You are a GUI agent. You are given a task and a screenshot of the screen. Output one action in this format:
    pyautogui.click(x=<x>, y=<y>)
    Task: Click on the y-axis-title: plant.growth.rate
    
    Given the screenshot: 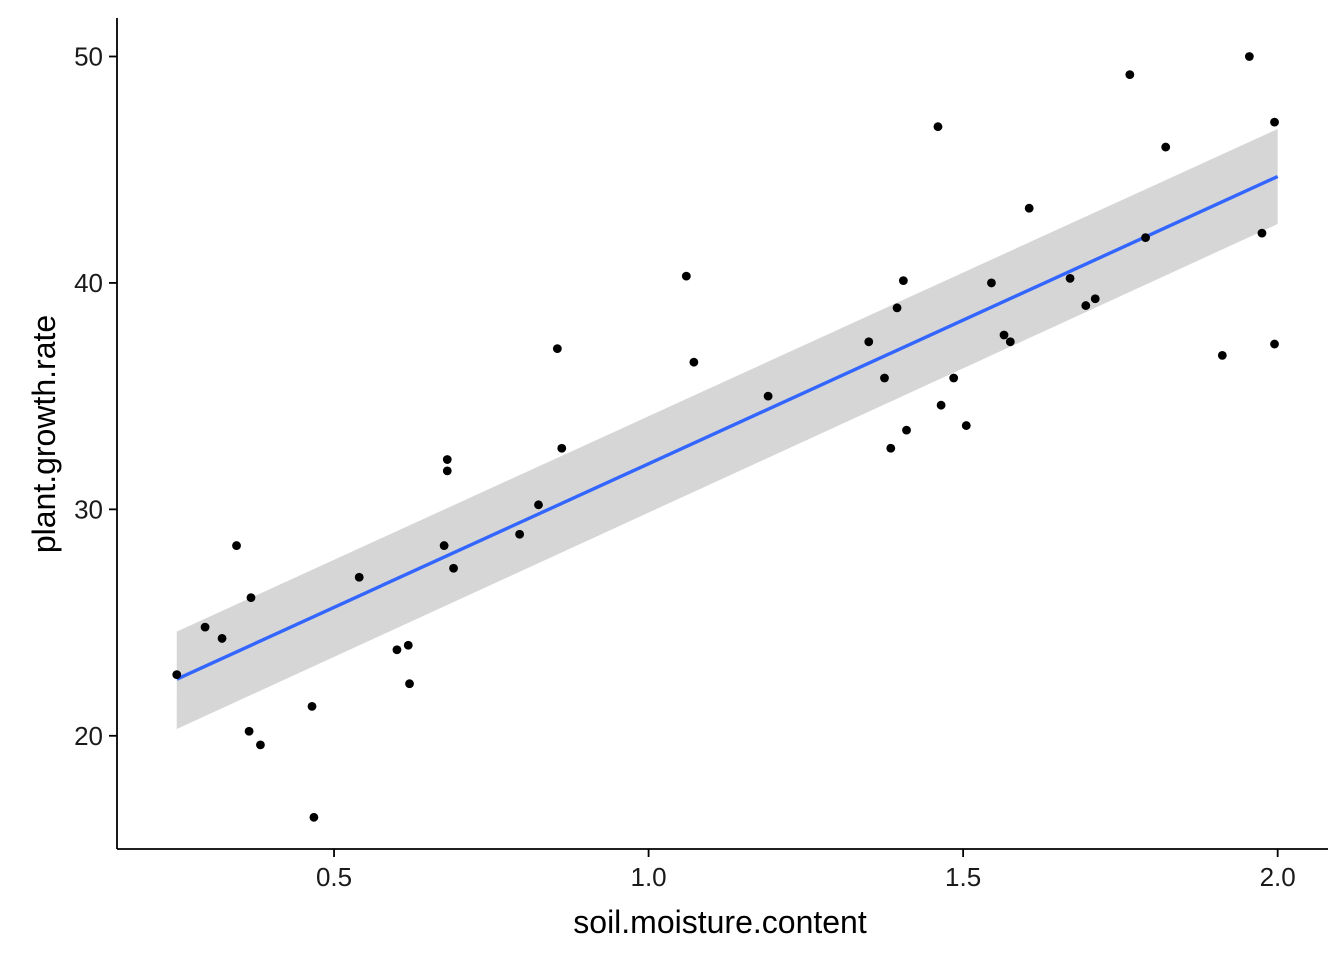 What is the action you would take?
    pyautogui.click(x=44, y=434)
    